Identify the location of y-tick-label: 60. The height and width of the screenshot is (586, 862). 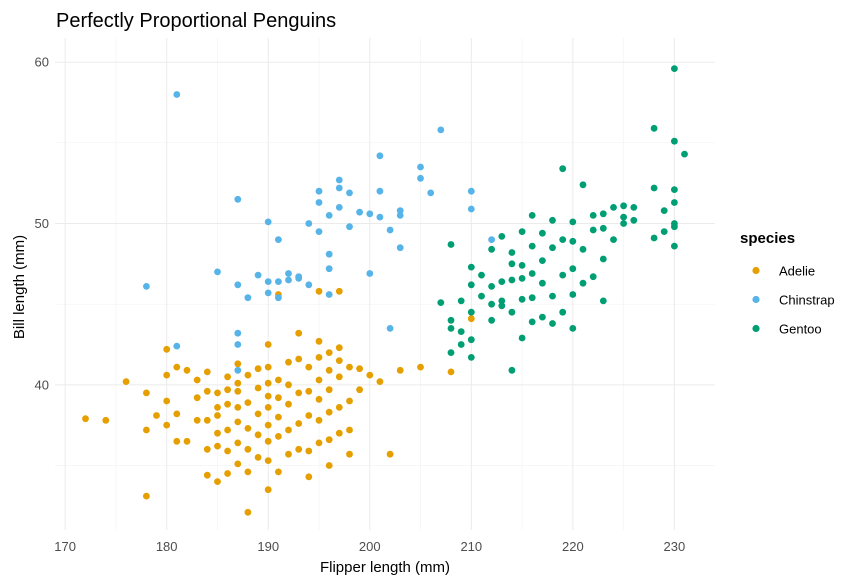
(42, 62).